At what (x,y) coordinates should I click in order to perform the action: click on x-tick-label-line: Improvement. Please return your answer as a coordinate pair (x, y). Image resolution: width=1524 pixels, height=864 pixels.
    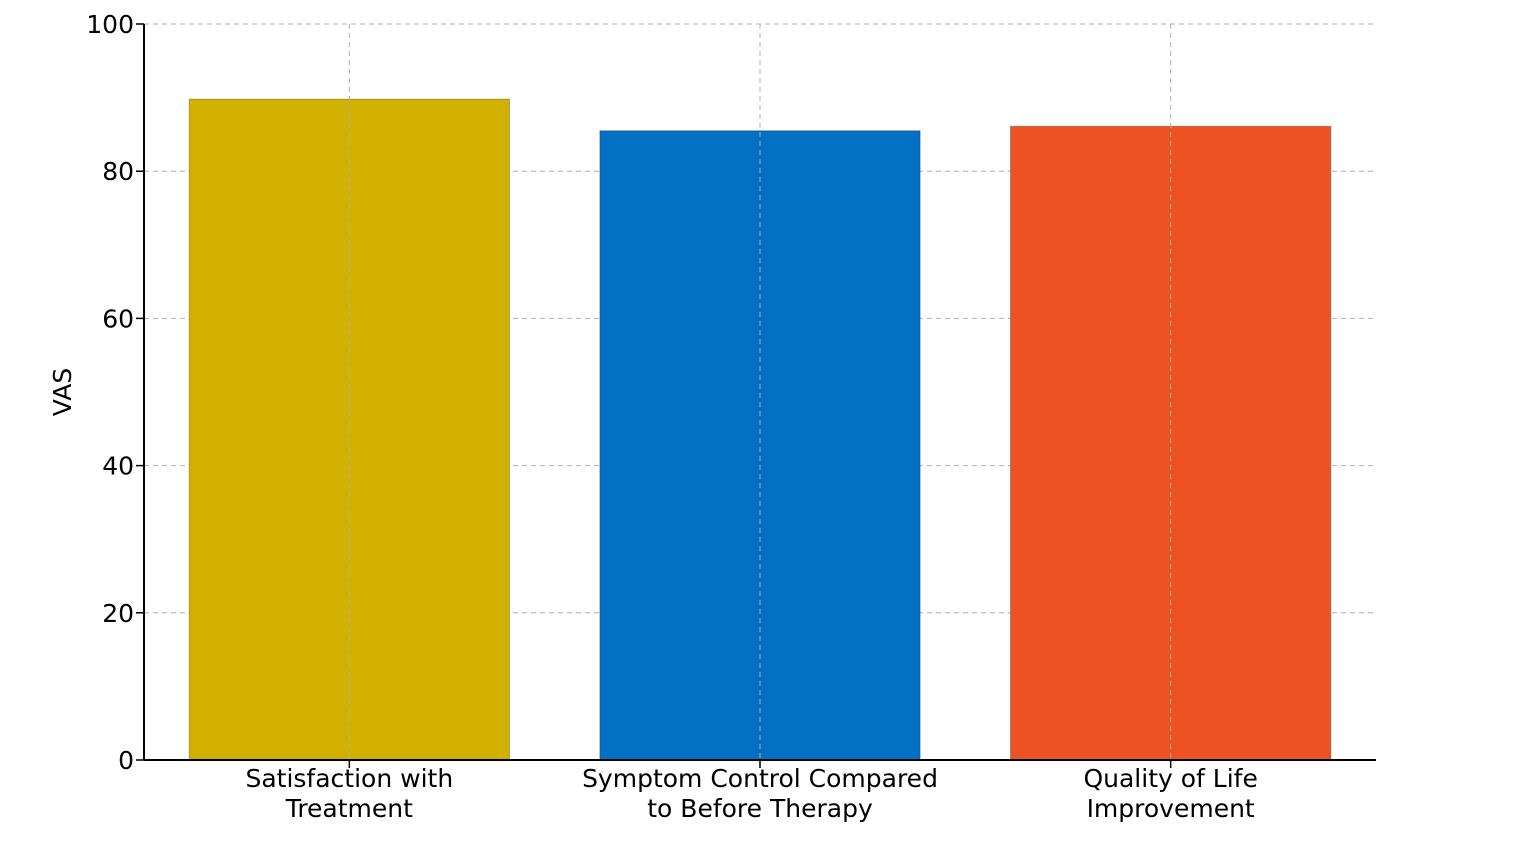
    Looking at the image, I should click on (1171, 808).